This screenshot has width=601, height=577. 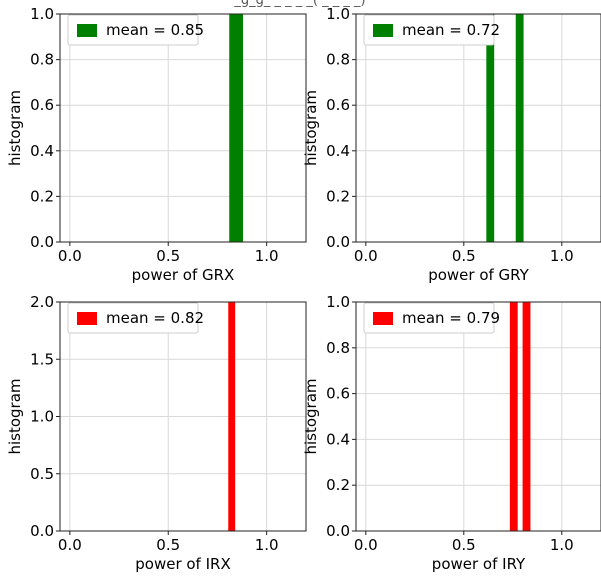 I want to click on x-axis-label: power of IRY, so click(x=479, y=564).